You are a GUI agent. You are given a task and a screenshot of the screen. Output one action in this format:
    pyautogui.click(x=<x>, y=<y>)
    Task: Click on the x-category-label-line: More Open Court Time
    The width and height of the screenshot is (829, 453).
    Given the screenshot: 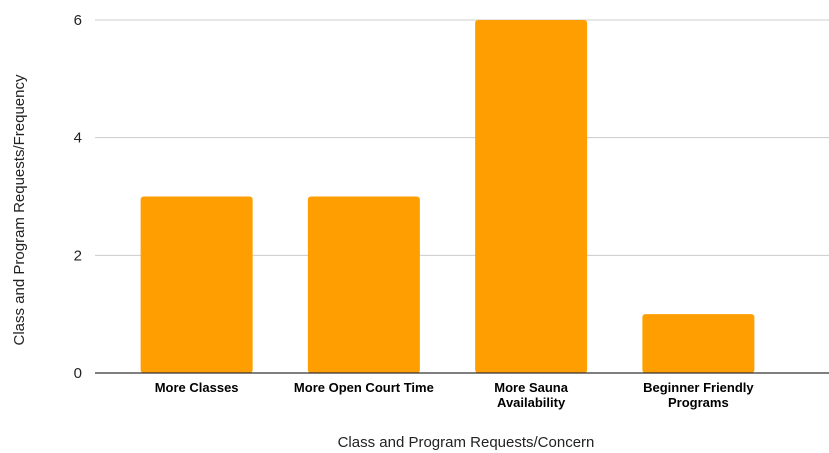 What is the action you would take?
    pyautogui.click(x=364, y=387)
    